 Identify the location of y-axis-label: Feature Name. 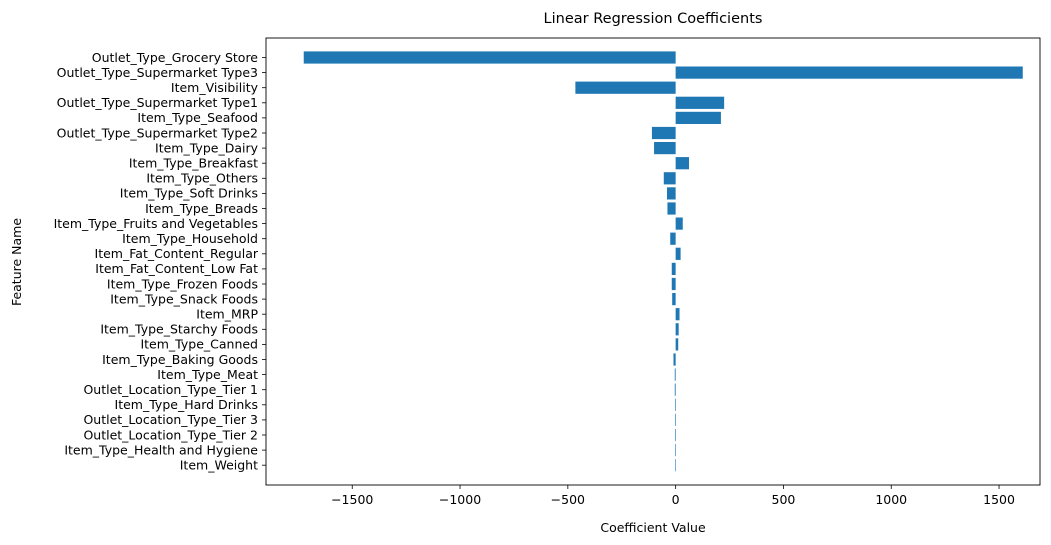
(16, 262).